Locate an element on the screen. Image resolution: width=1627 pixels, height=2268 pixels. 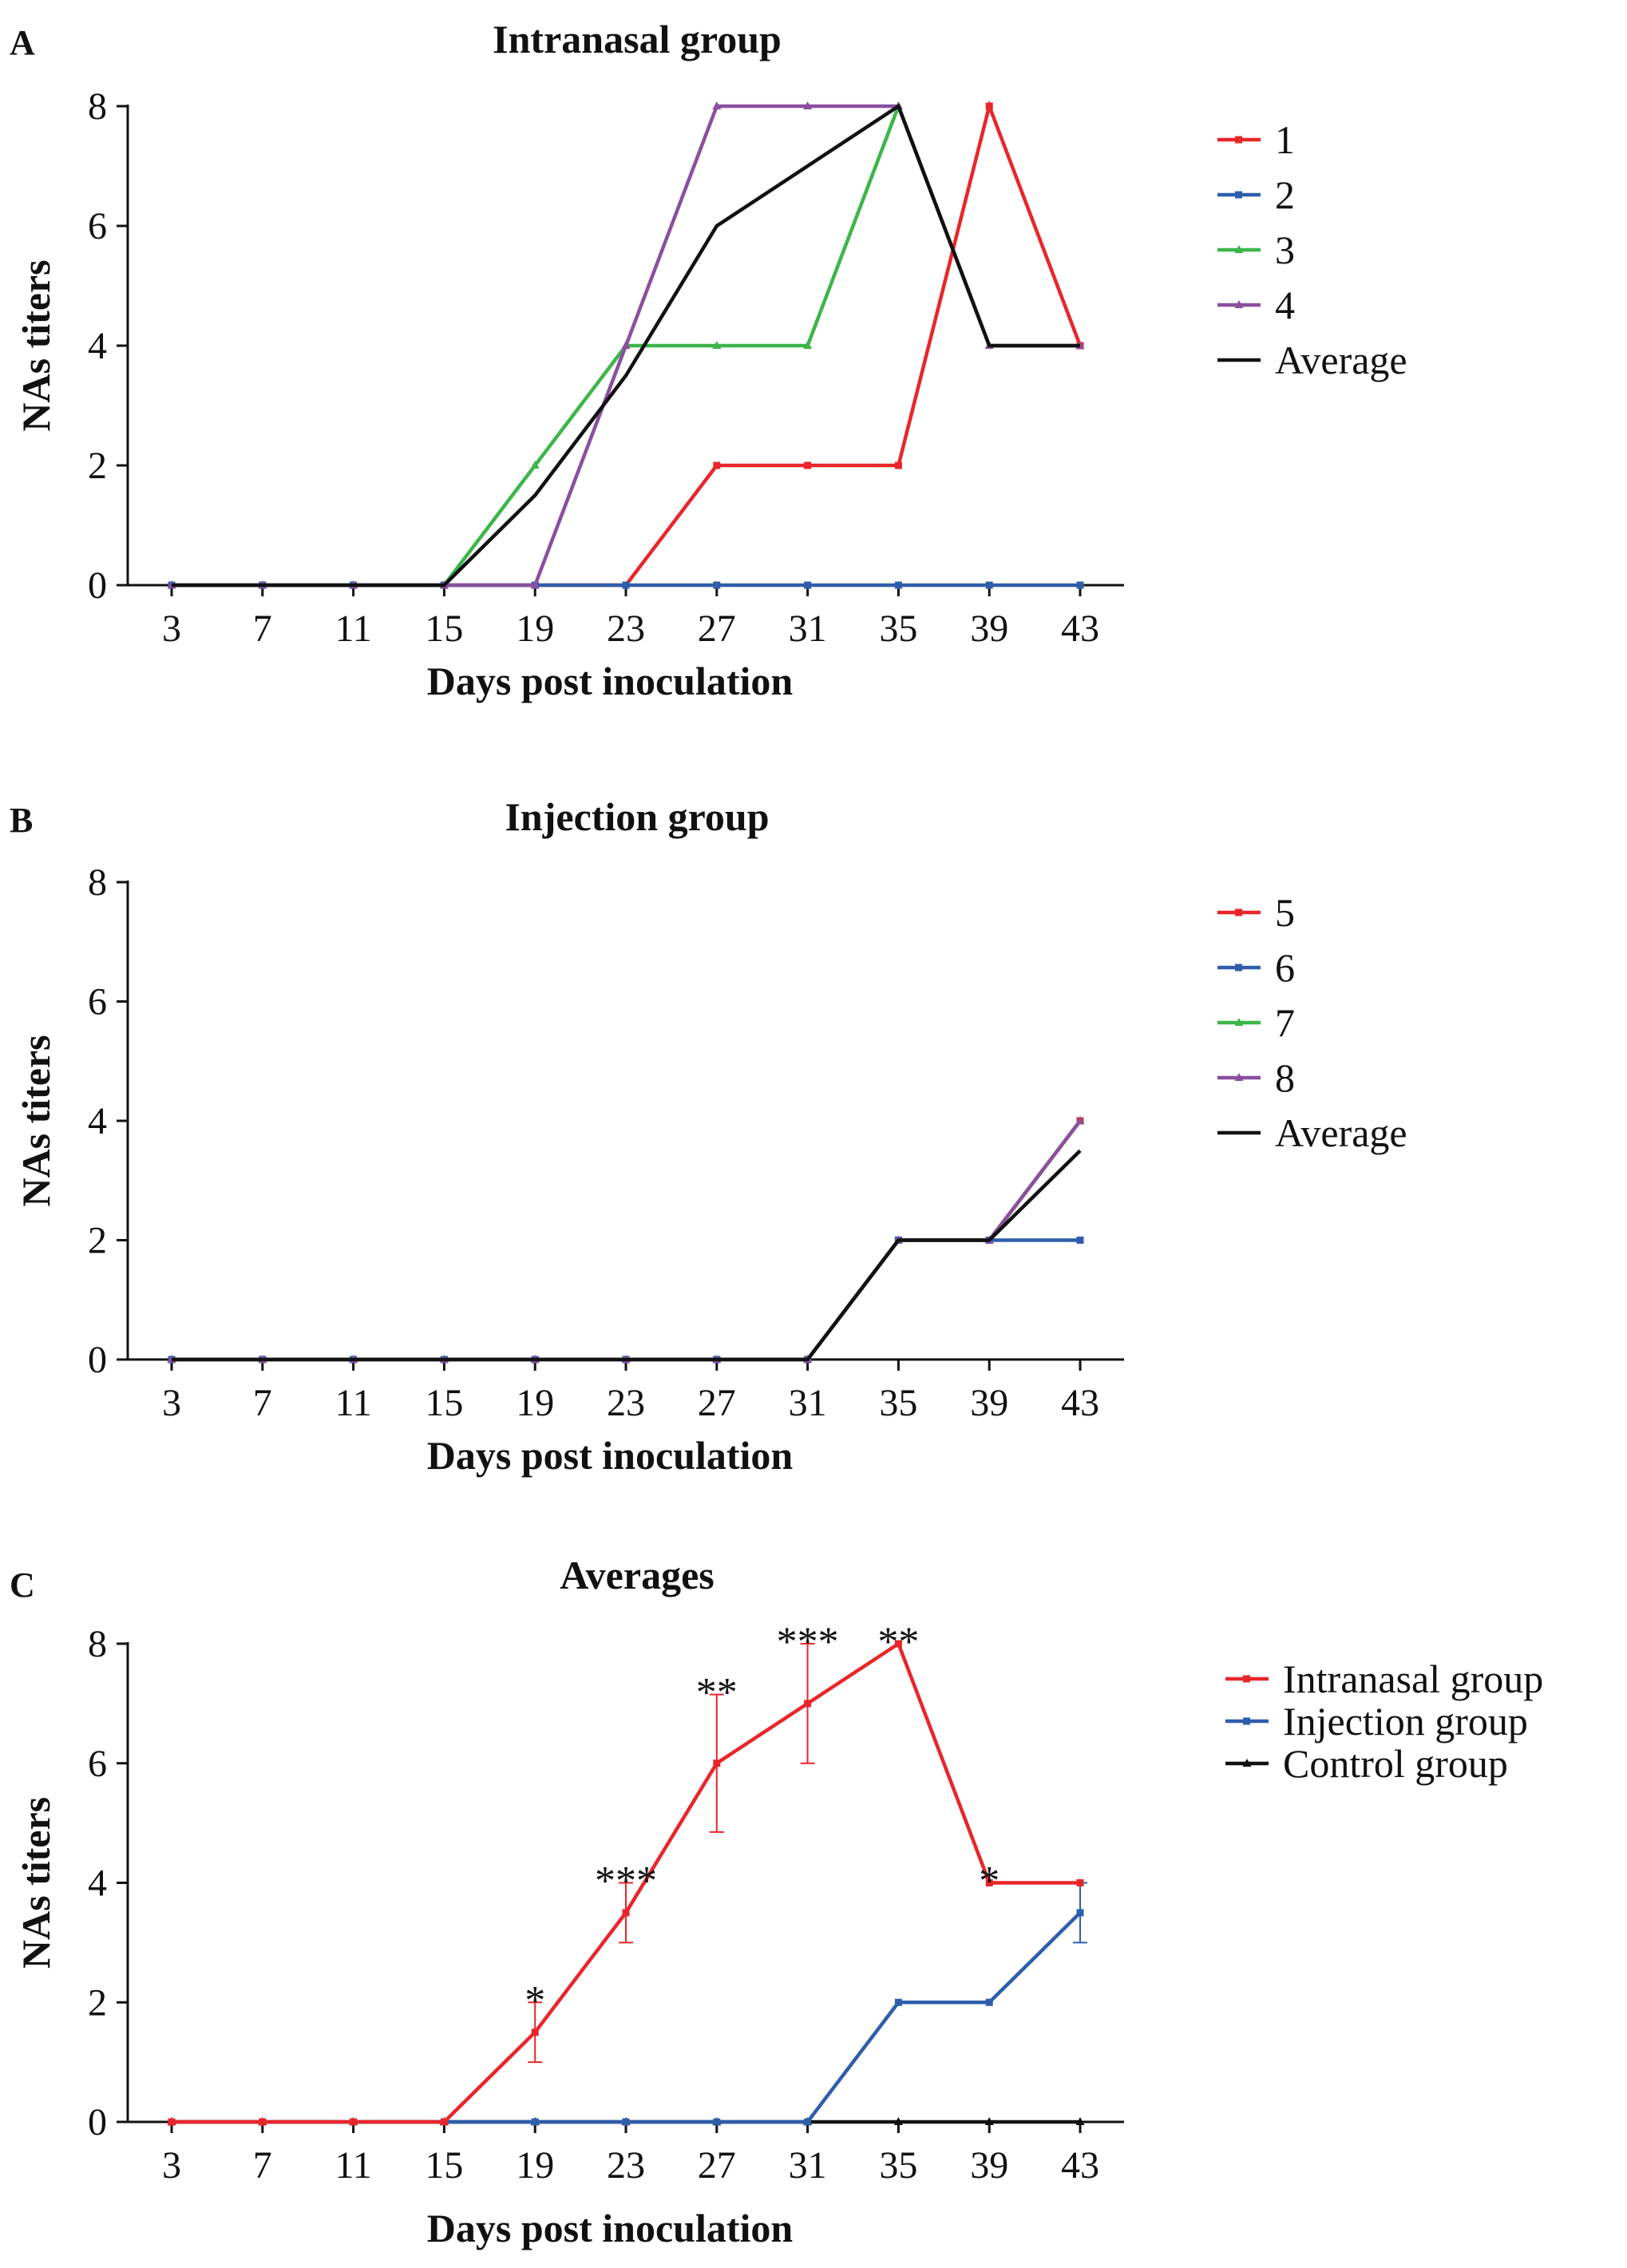
x-tick-label: 23 is located at coordinates (626, 1403).